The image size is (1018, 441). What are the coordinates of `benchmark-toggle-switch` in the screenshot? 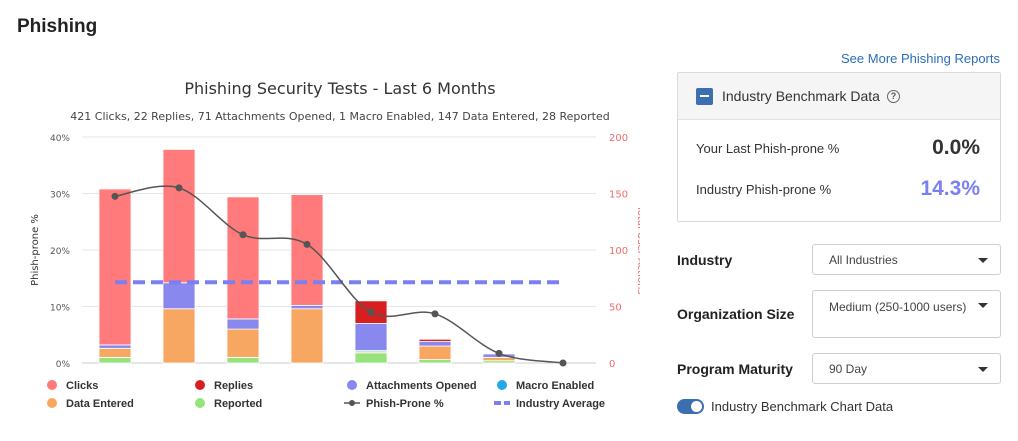 It's located at (690, 406).